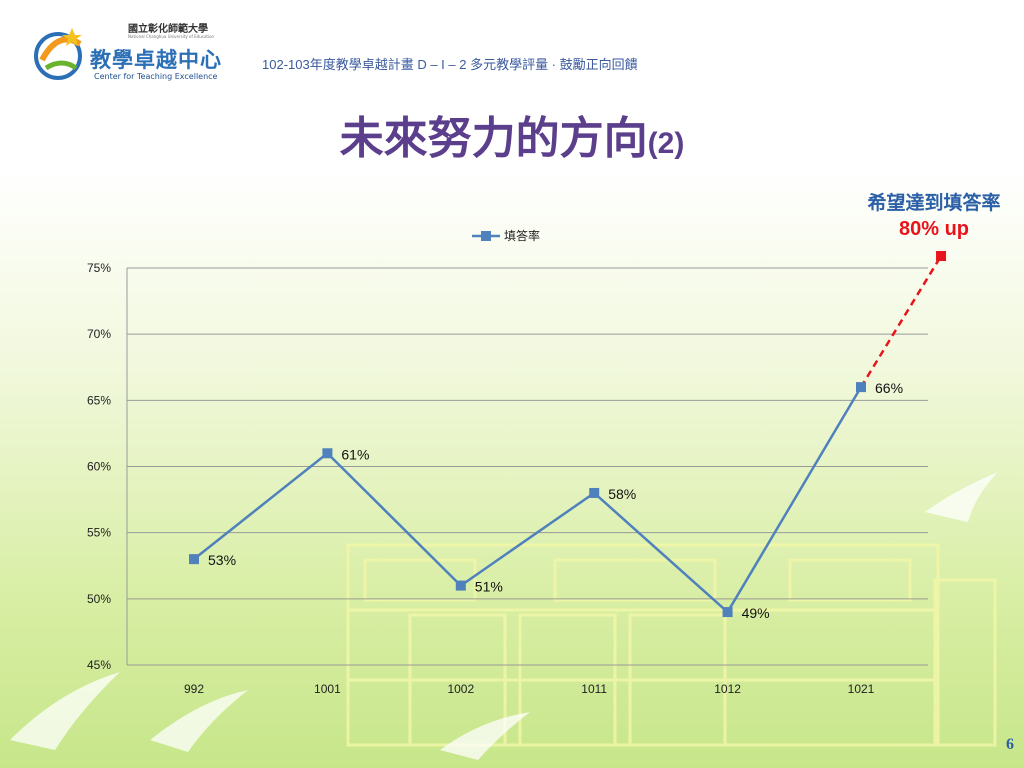 The image size is (1024, 768). I want to click on x-tick-label: 1012, so click(727, 689).